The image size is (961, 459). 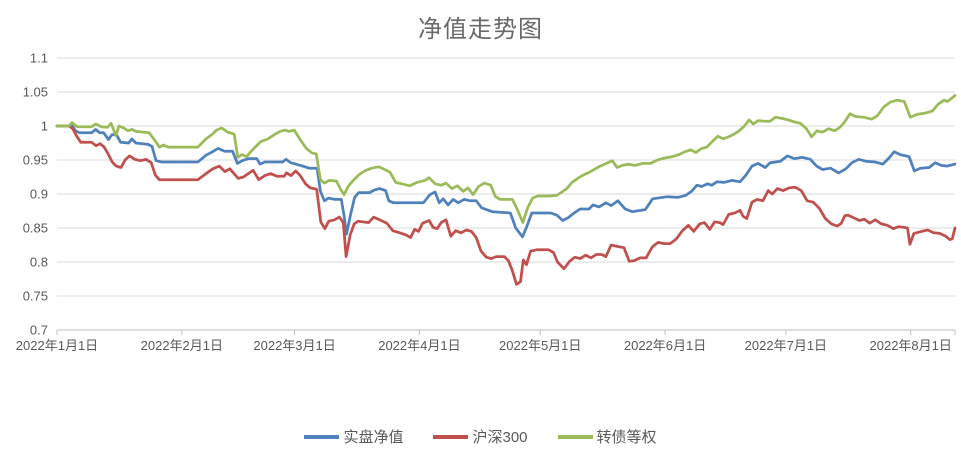 What do you see at coordinates (626, 437) in the screenshot?
I see `legend-label: 转债等权` at bounding box center [626, 437].